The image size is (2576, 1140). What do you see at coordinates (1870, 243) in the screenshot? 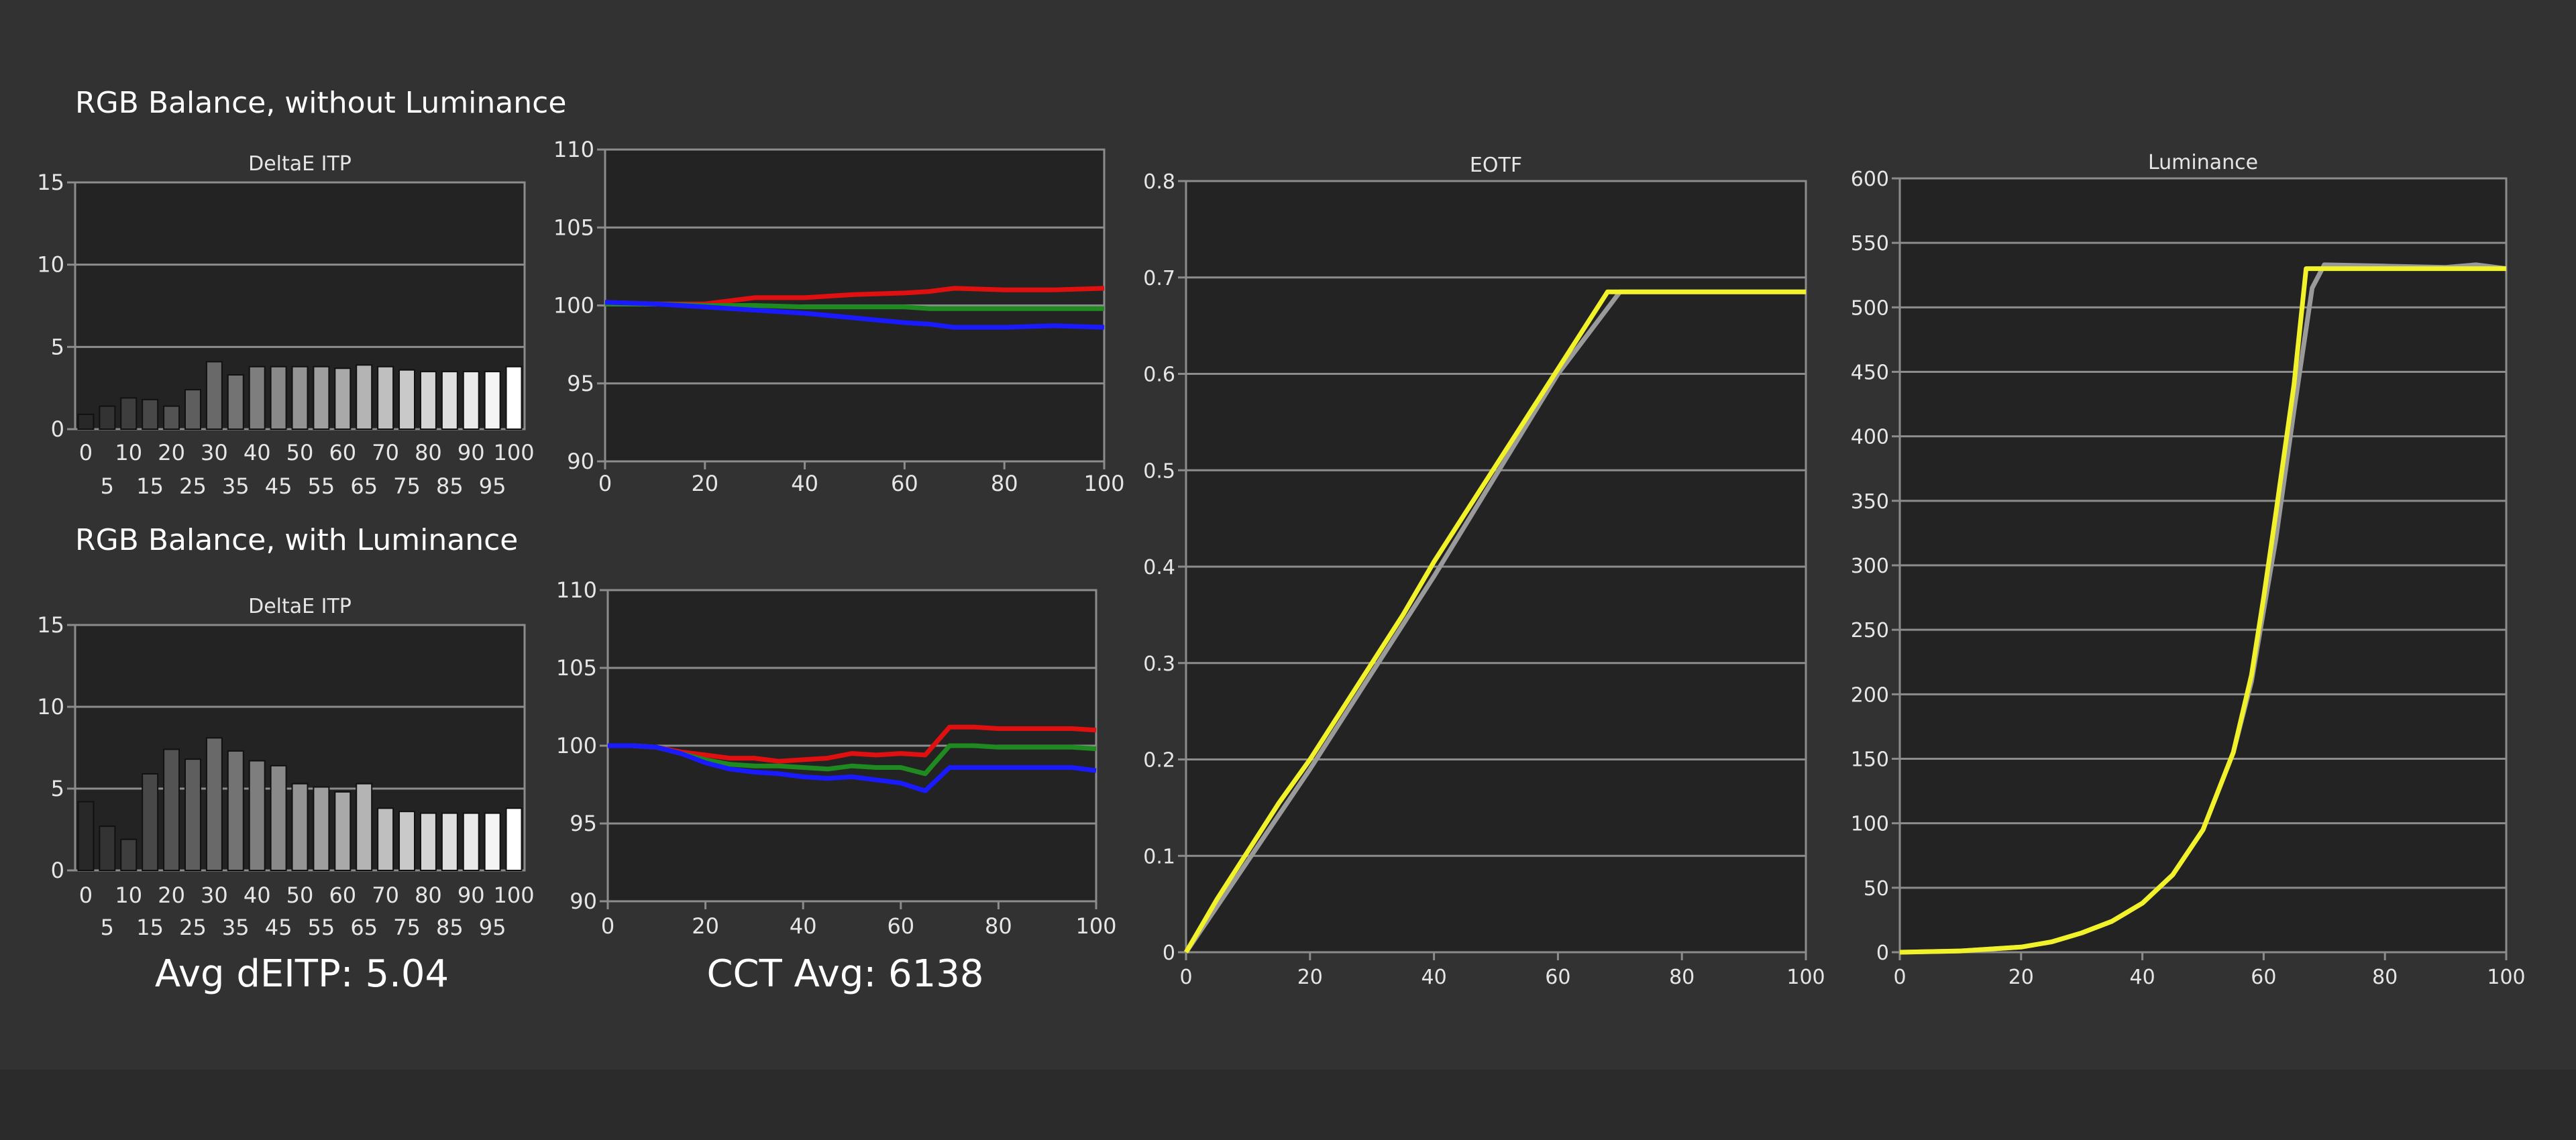
I see `luminance-ytick-label: 550` at bounding box center [1870, 243].